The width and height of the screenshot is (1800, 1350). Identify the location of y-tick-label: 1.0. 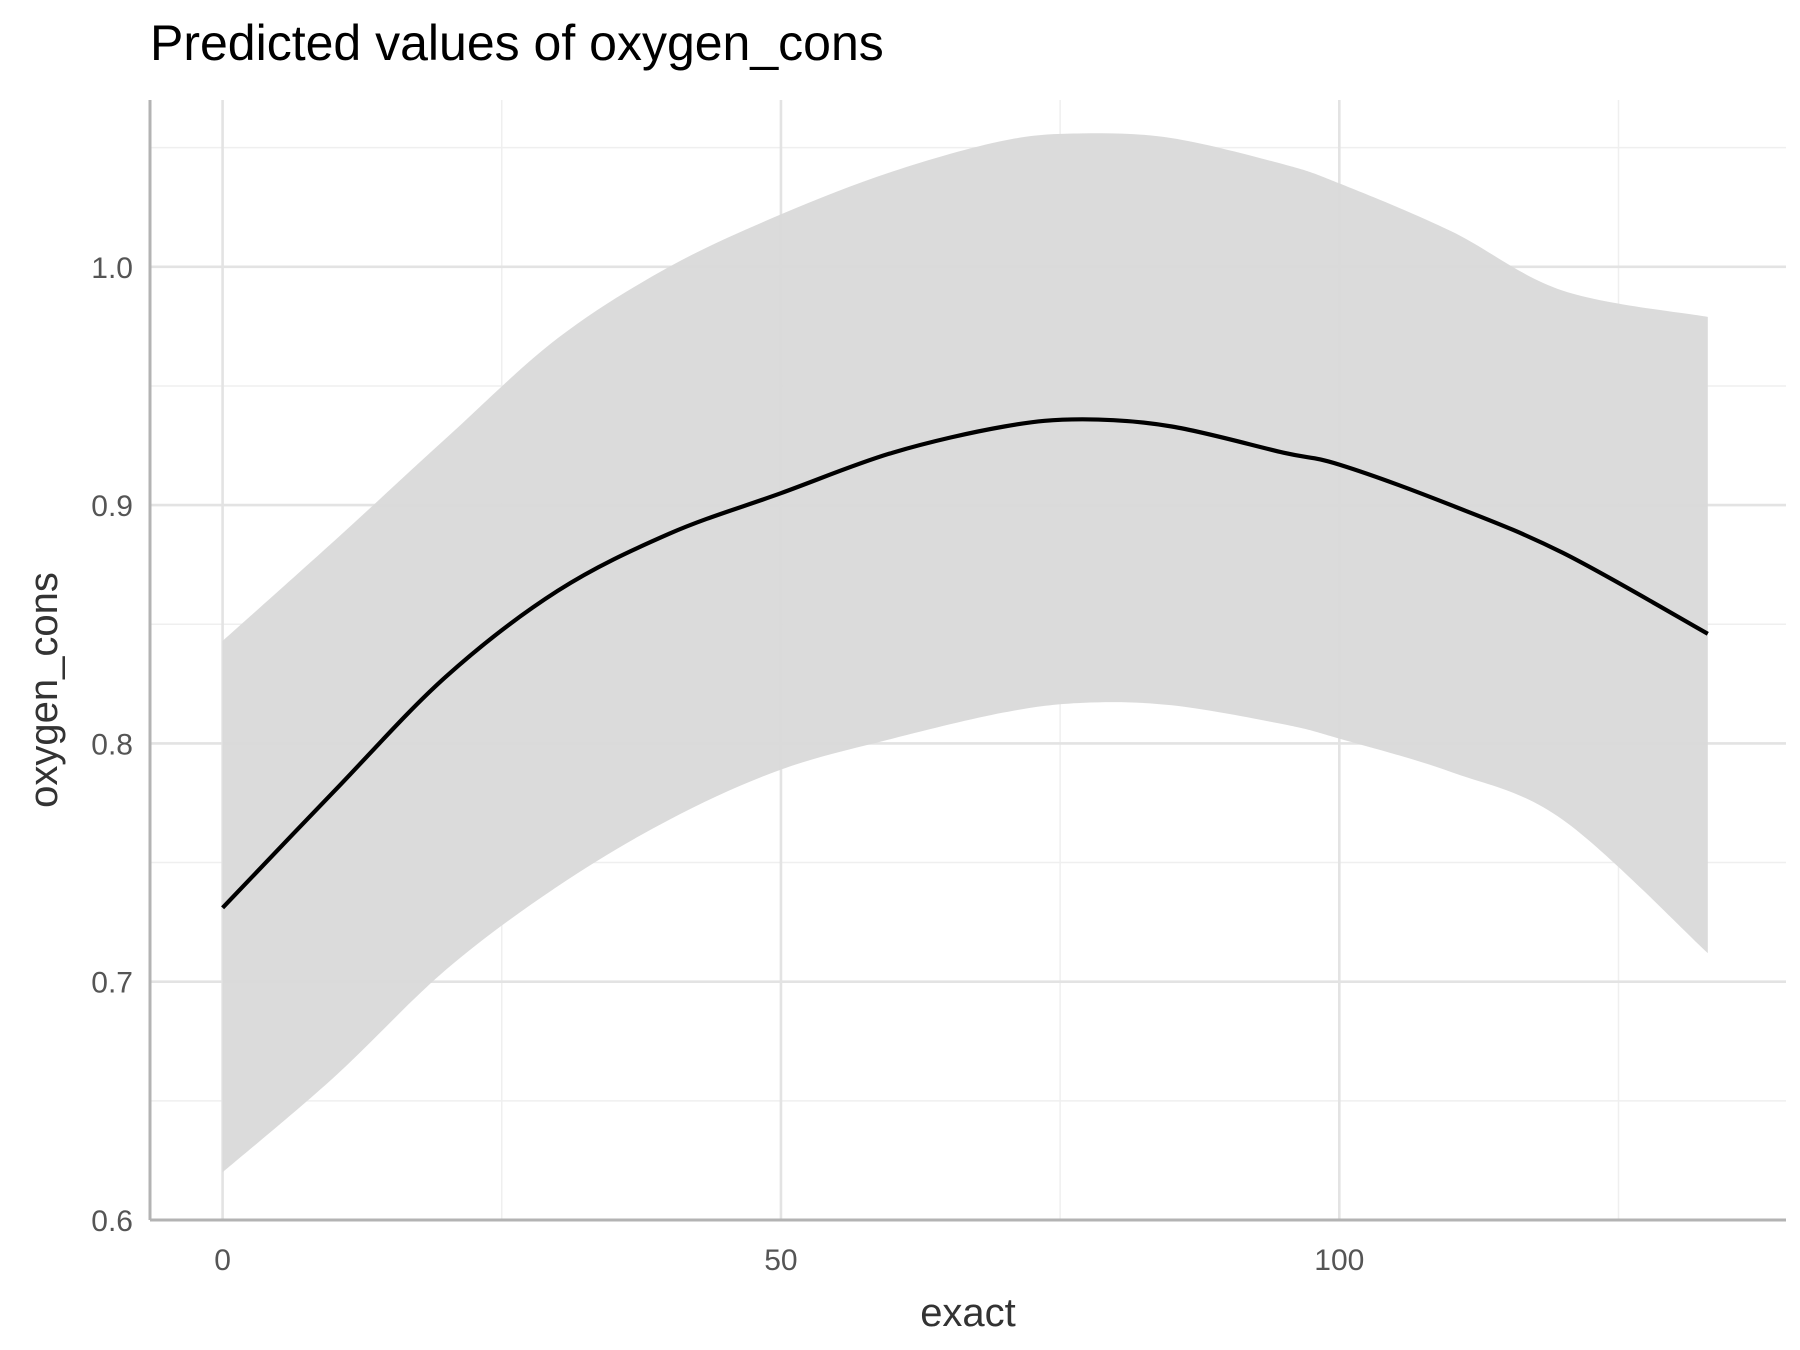
(112, 268).